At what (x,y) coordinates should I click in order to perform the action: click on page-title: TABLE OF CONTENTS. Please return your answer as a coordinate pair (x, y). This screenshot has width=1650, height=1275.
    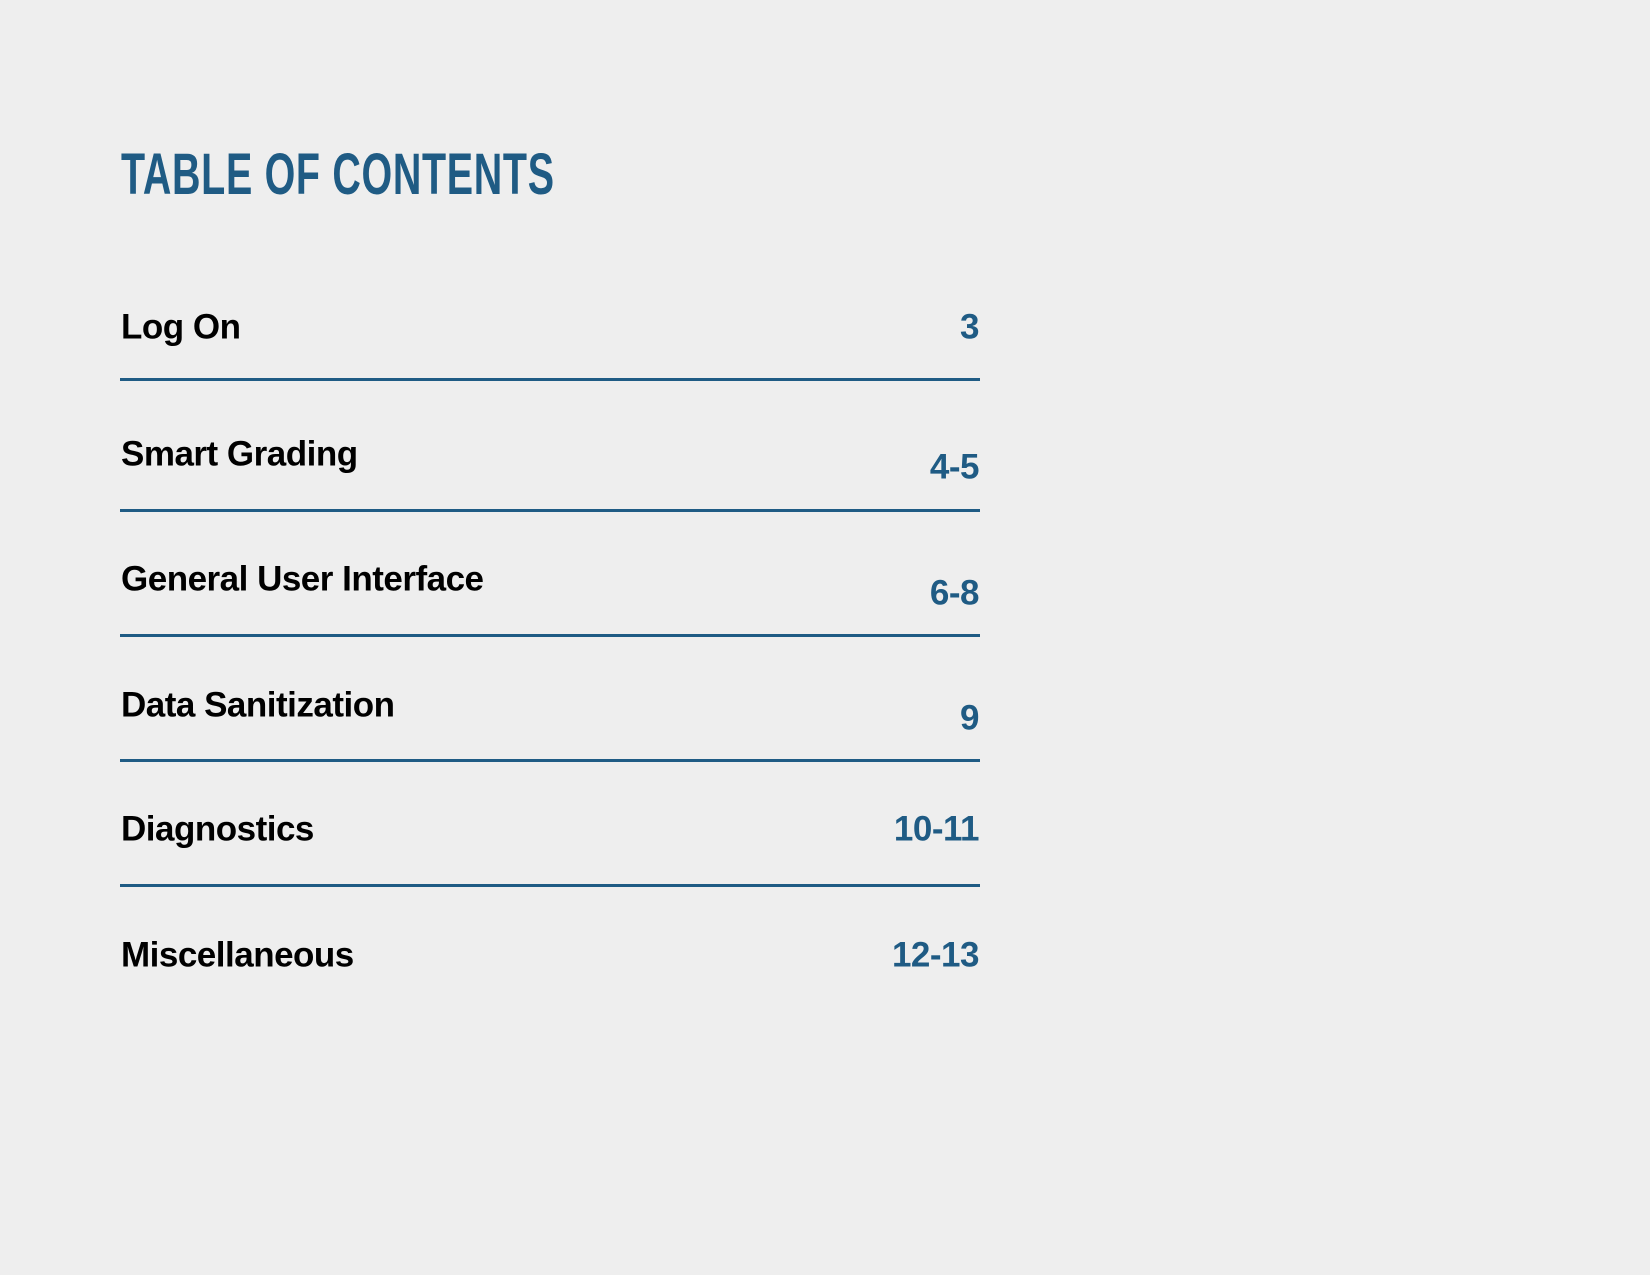
    Looking at the image, I should click on (338, 174).